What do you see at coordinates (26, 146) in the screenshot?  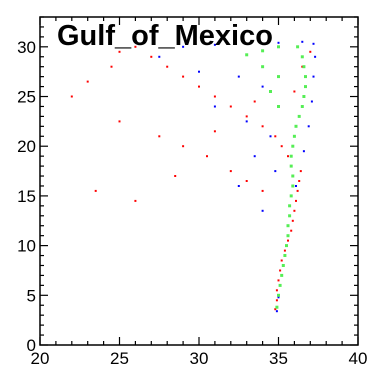 I see `y-tick-label: 20` at bounding box center [26, 146].